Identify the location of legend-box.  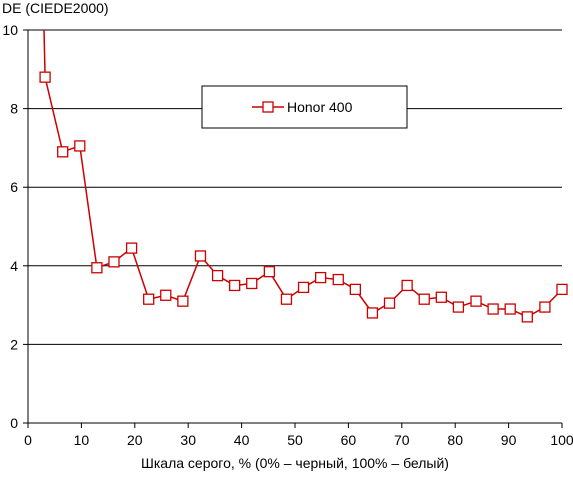
(304, 107).